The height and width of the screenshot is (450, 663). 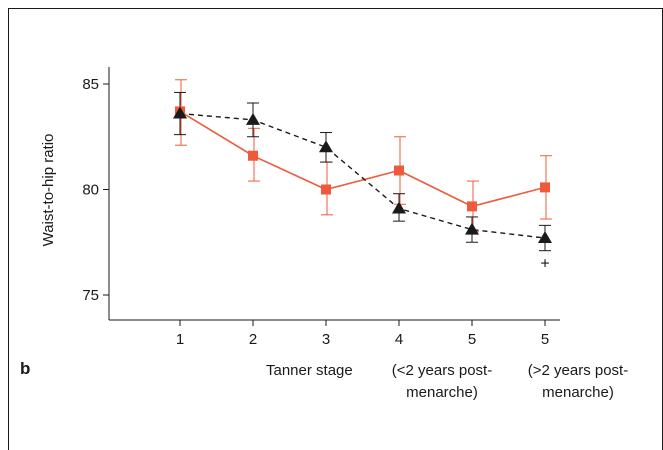 I want to click on series-line, so click(x=362, y=159).